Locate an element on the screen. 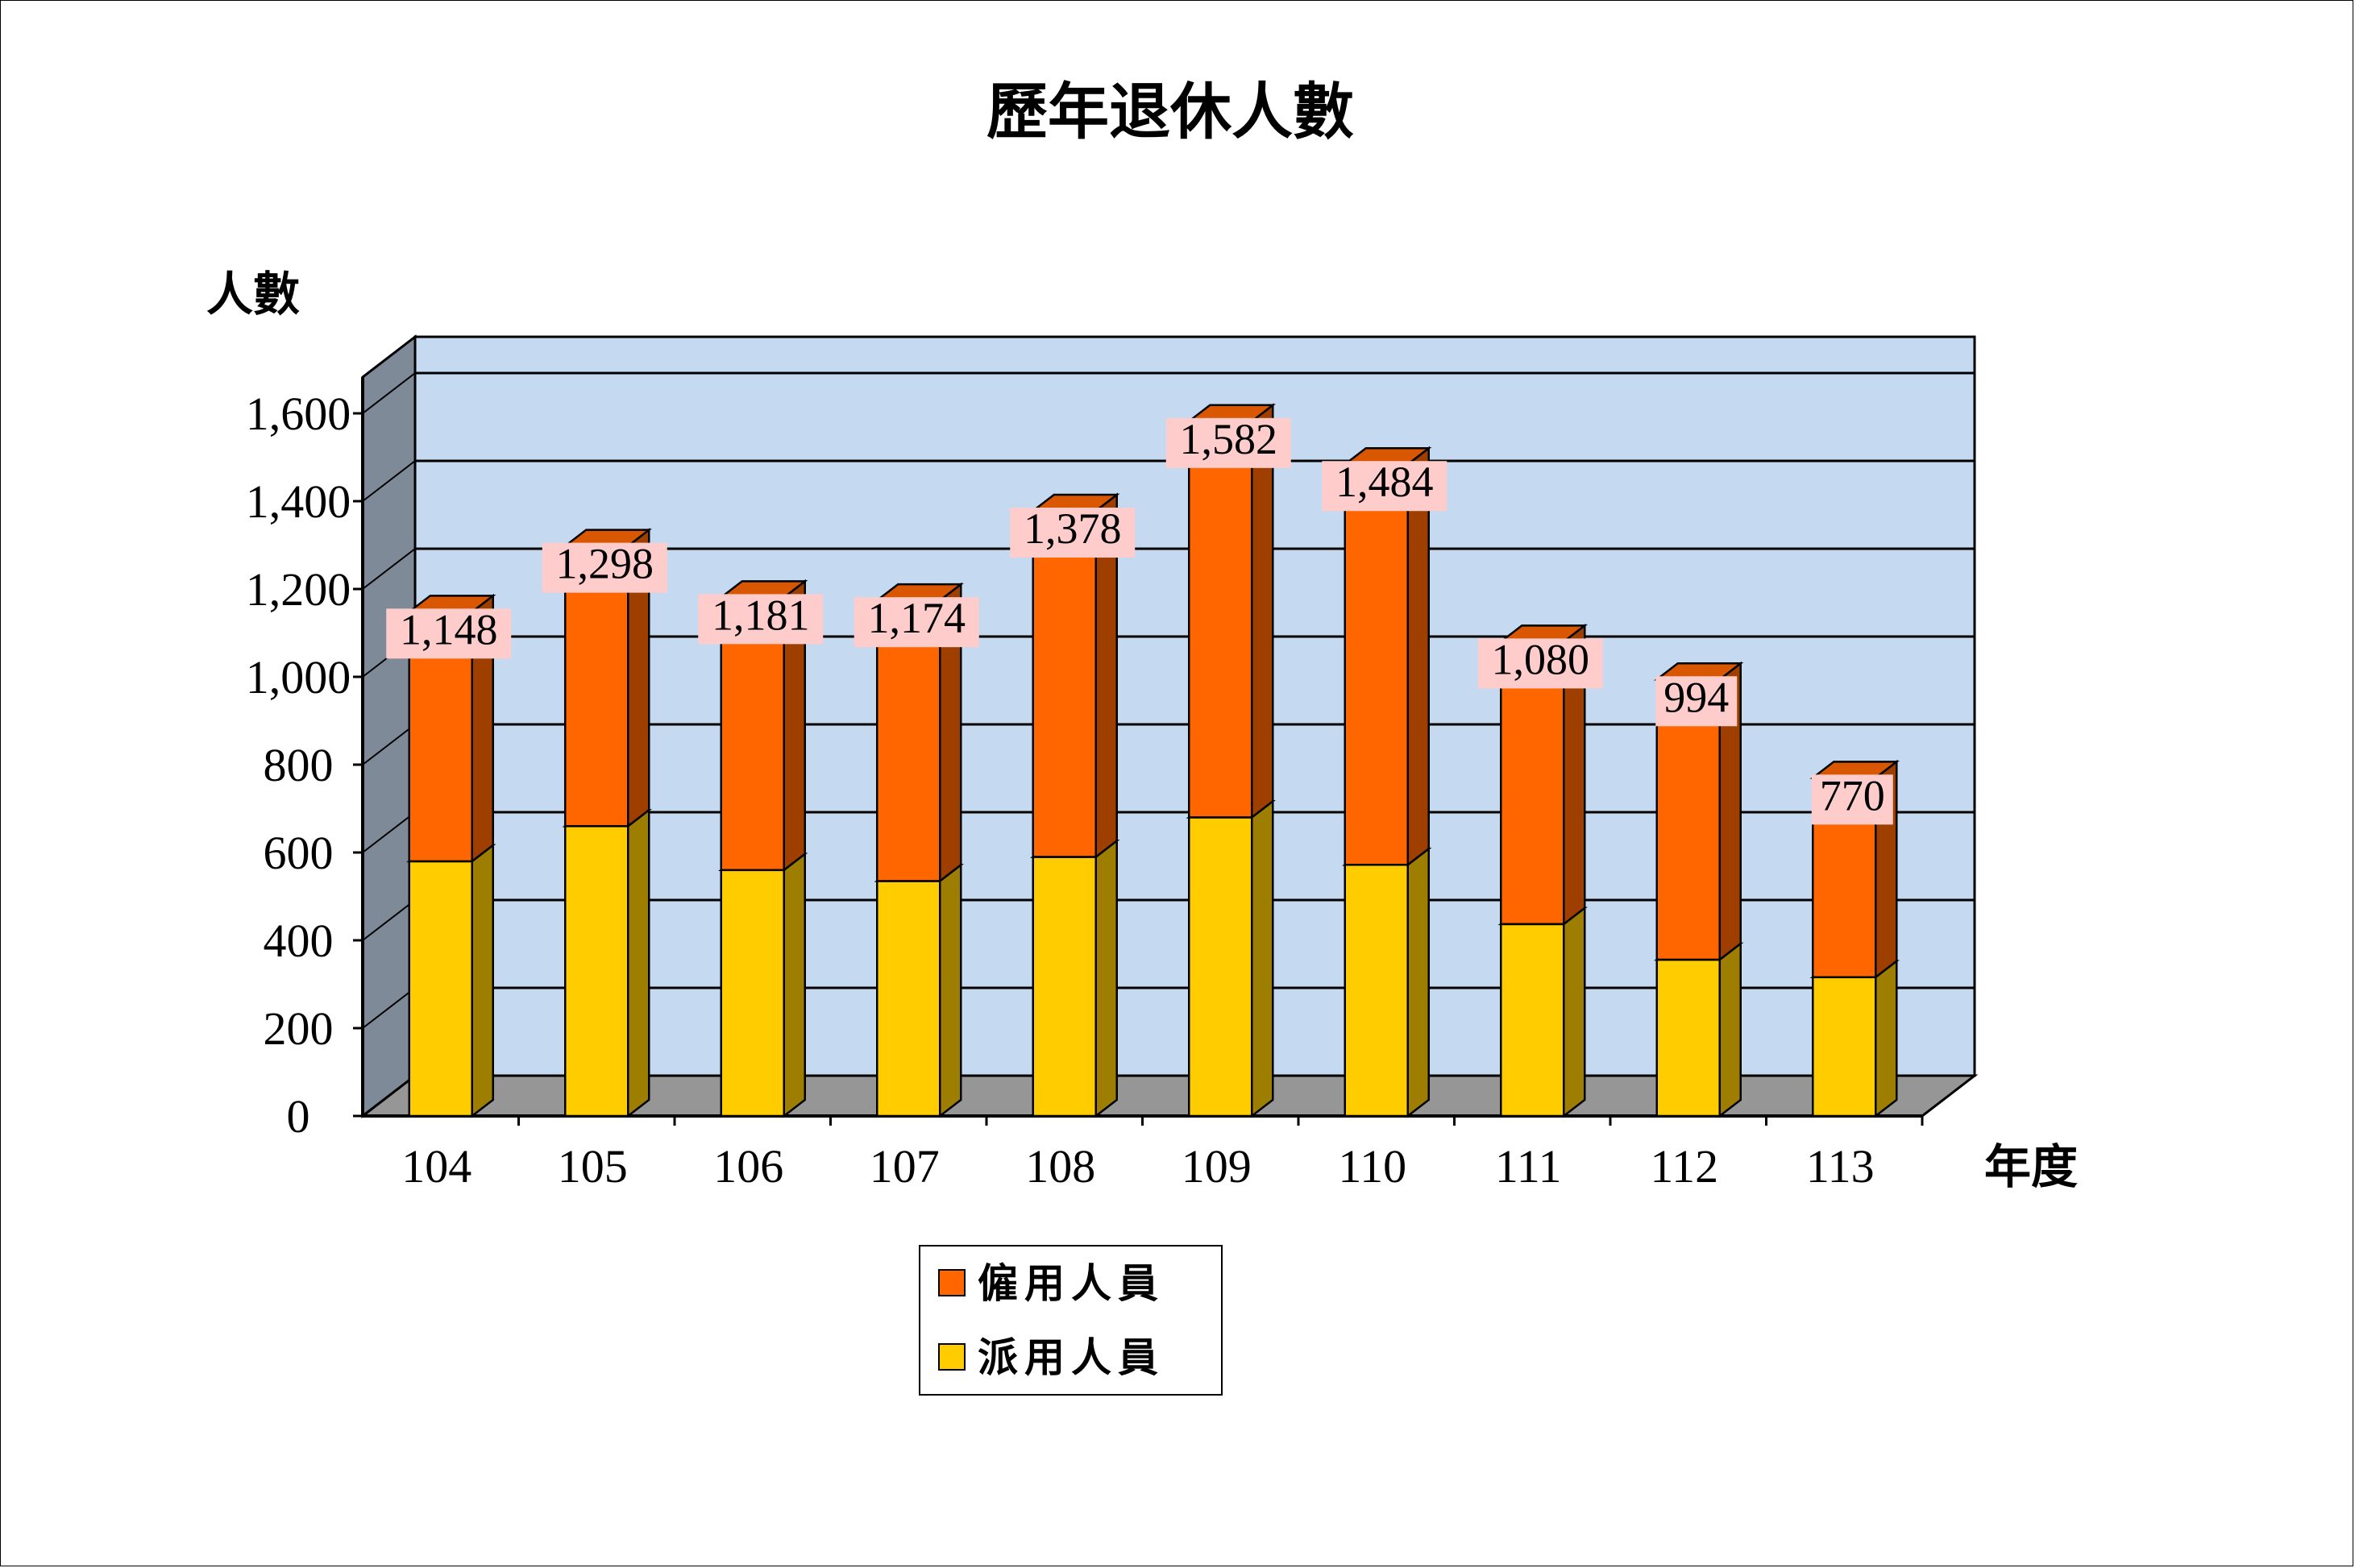  data-label: 1,378 is located at coordinates (1073, 528).